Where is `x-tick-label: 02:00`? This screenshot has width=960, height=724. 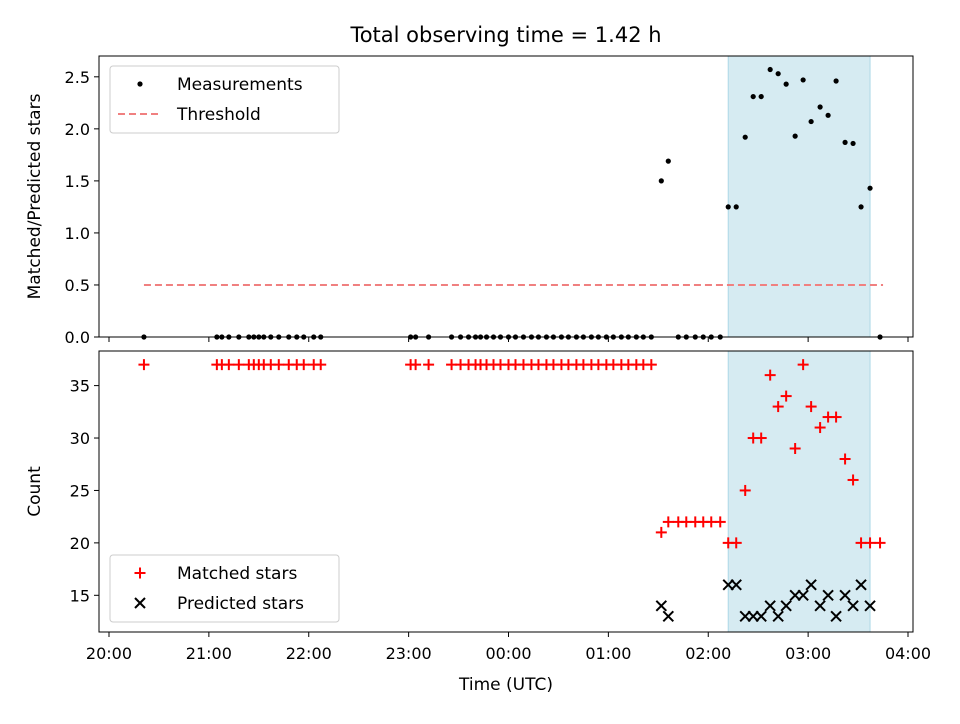
x-tick-label: 02:00 is located at coordinates (708, 653).